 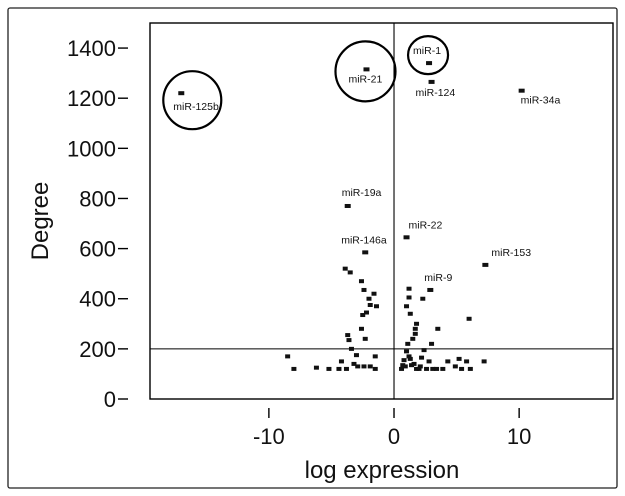 I want to click on point-label: miR-34a, so click(x=541, y=101).